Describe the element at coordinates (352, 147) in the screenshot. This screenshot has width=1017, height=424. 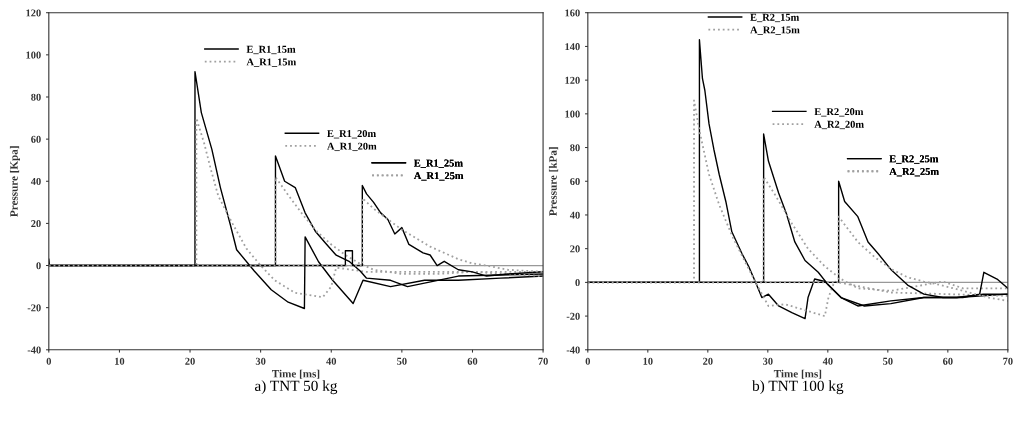
I see `legend-label: A_R1_20m` at that location.